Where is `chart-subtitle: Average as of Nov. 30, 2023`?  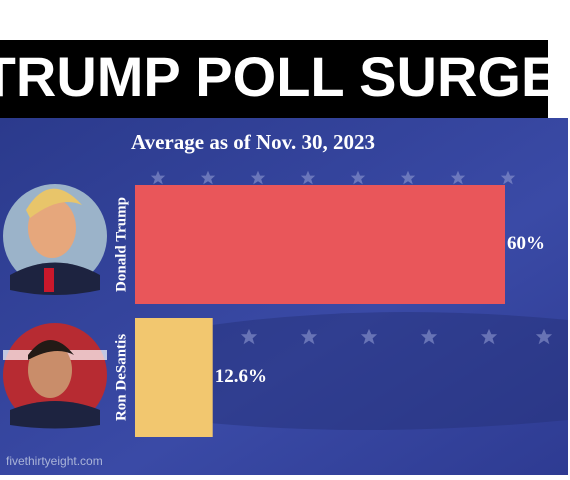
chart-subtitle: Average as of Nov. 30, 2023 is located at coordinates (253, 142).